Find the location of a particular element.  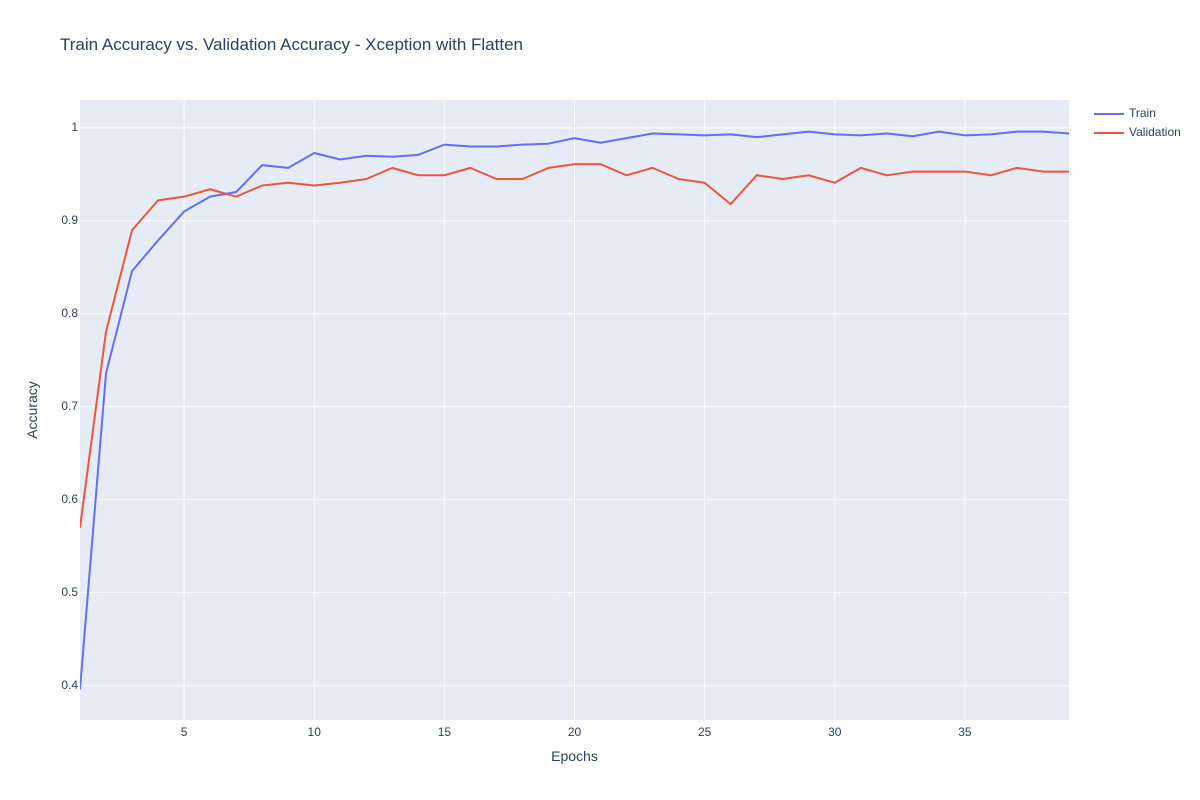

legend: Train Validation is located at coordinates (1137, 122).